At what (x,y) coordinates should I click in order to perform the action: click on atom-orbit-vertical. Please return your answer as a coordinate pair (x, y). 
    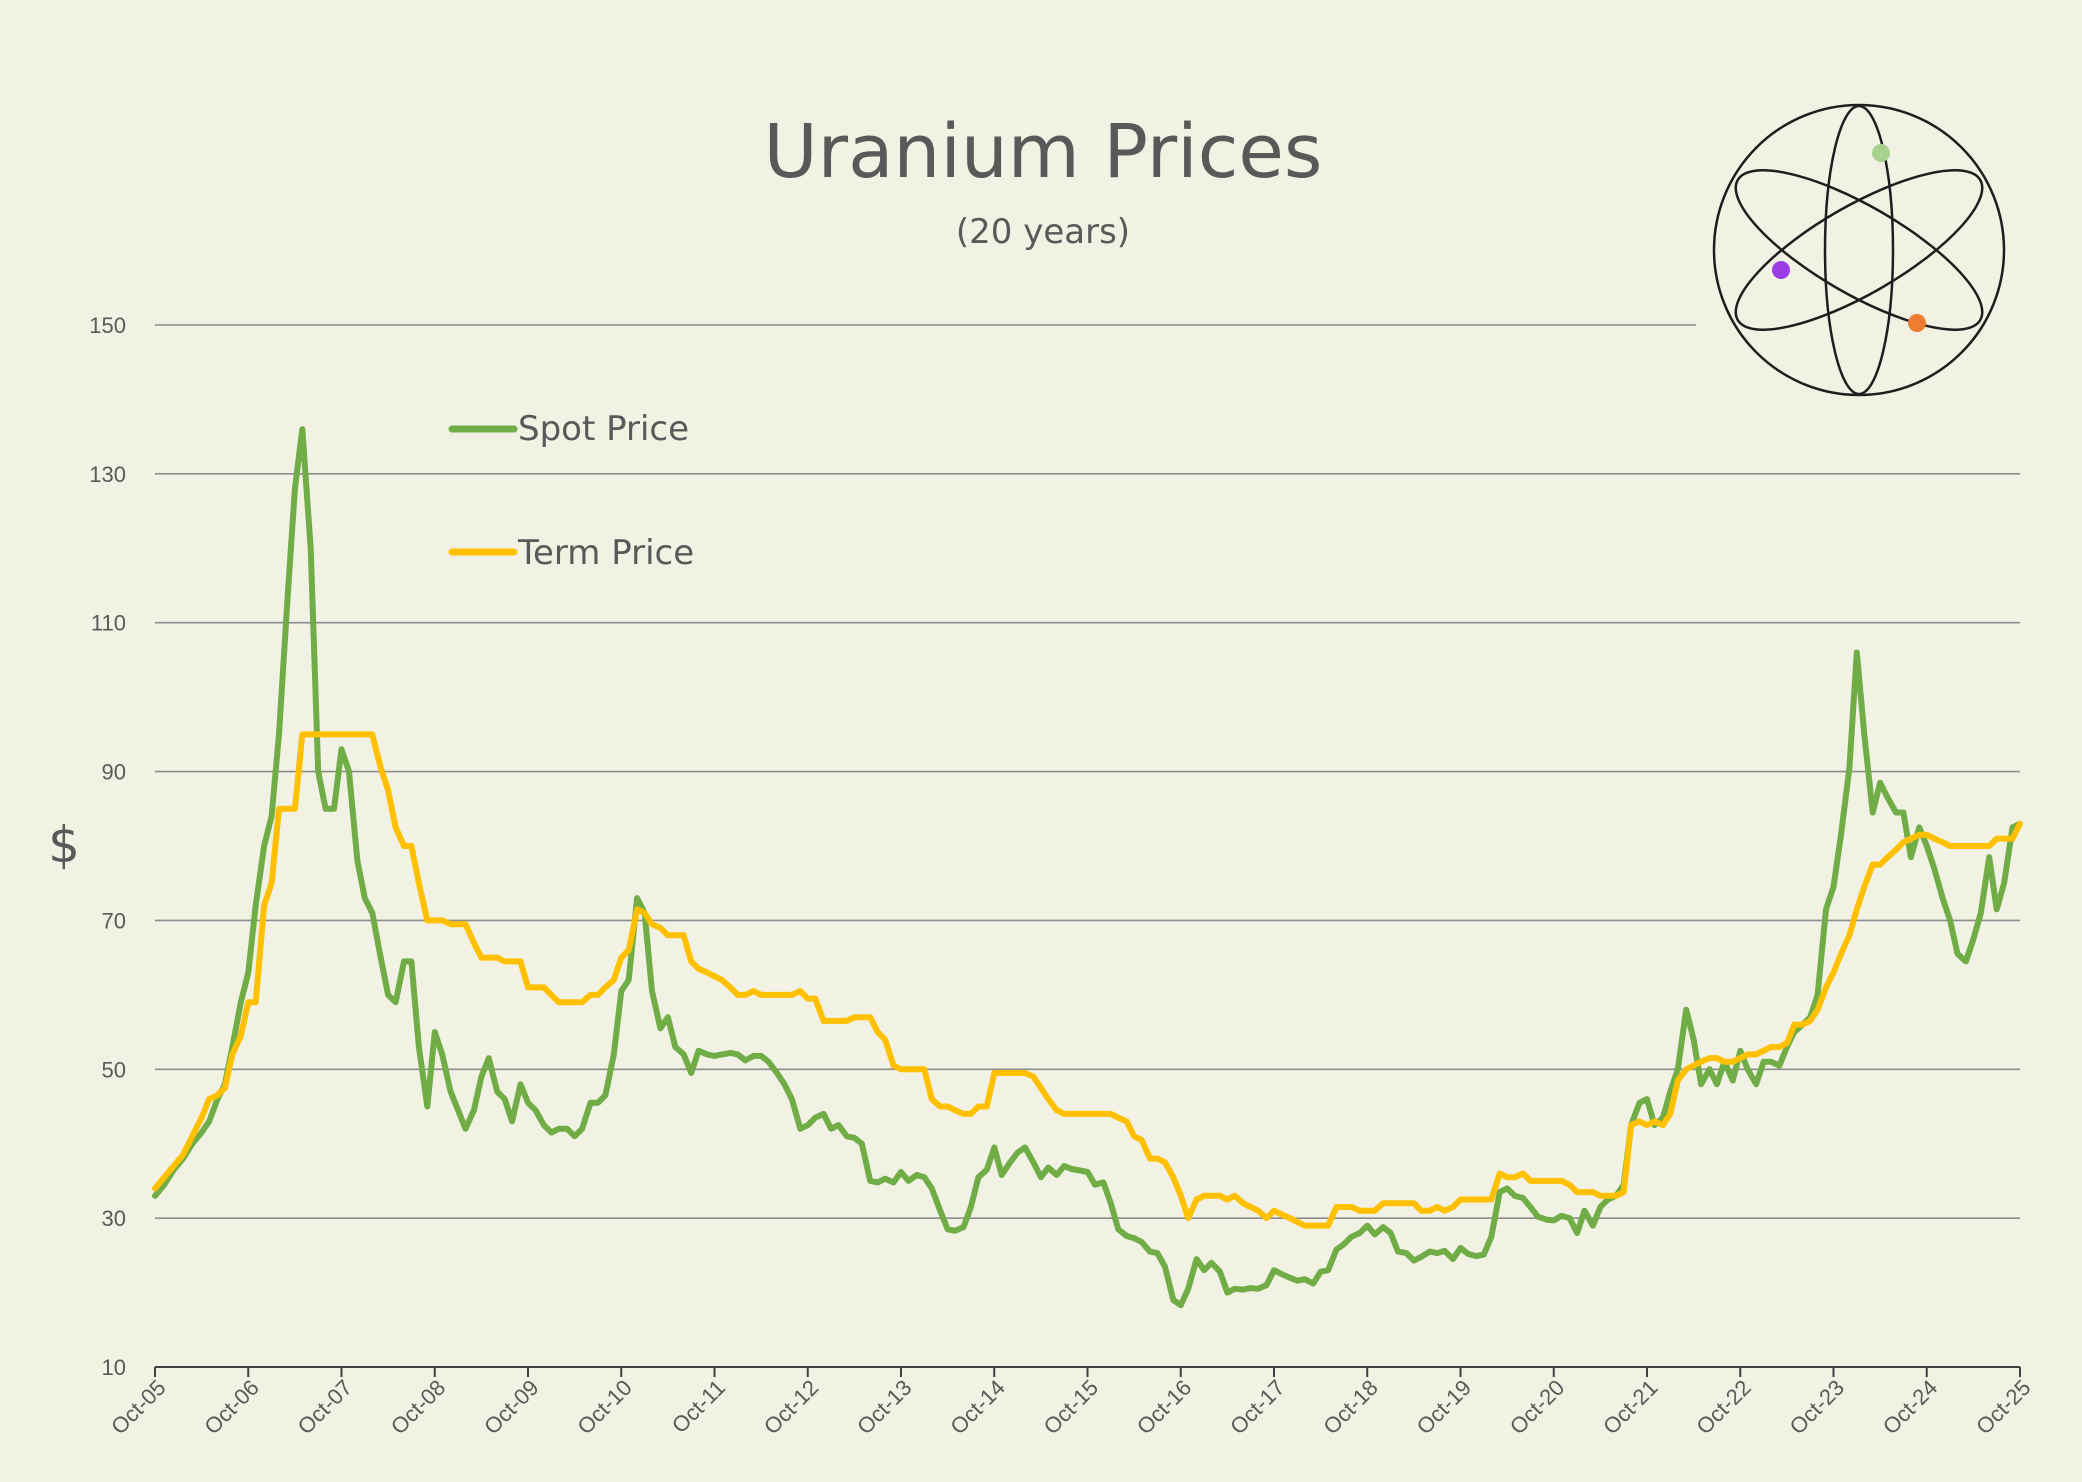
    Looking at the image, I should click on (1859, 250).